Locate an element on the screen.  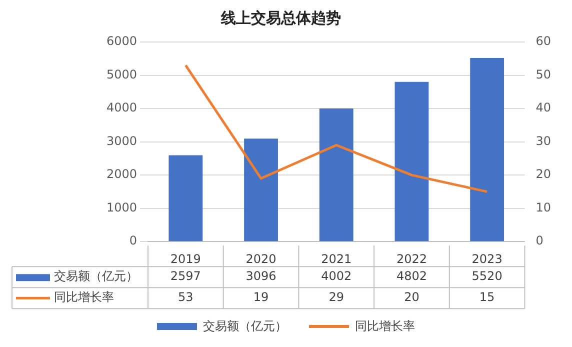
text: 同比增长率 is located at coordinates (385, 326).